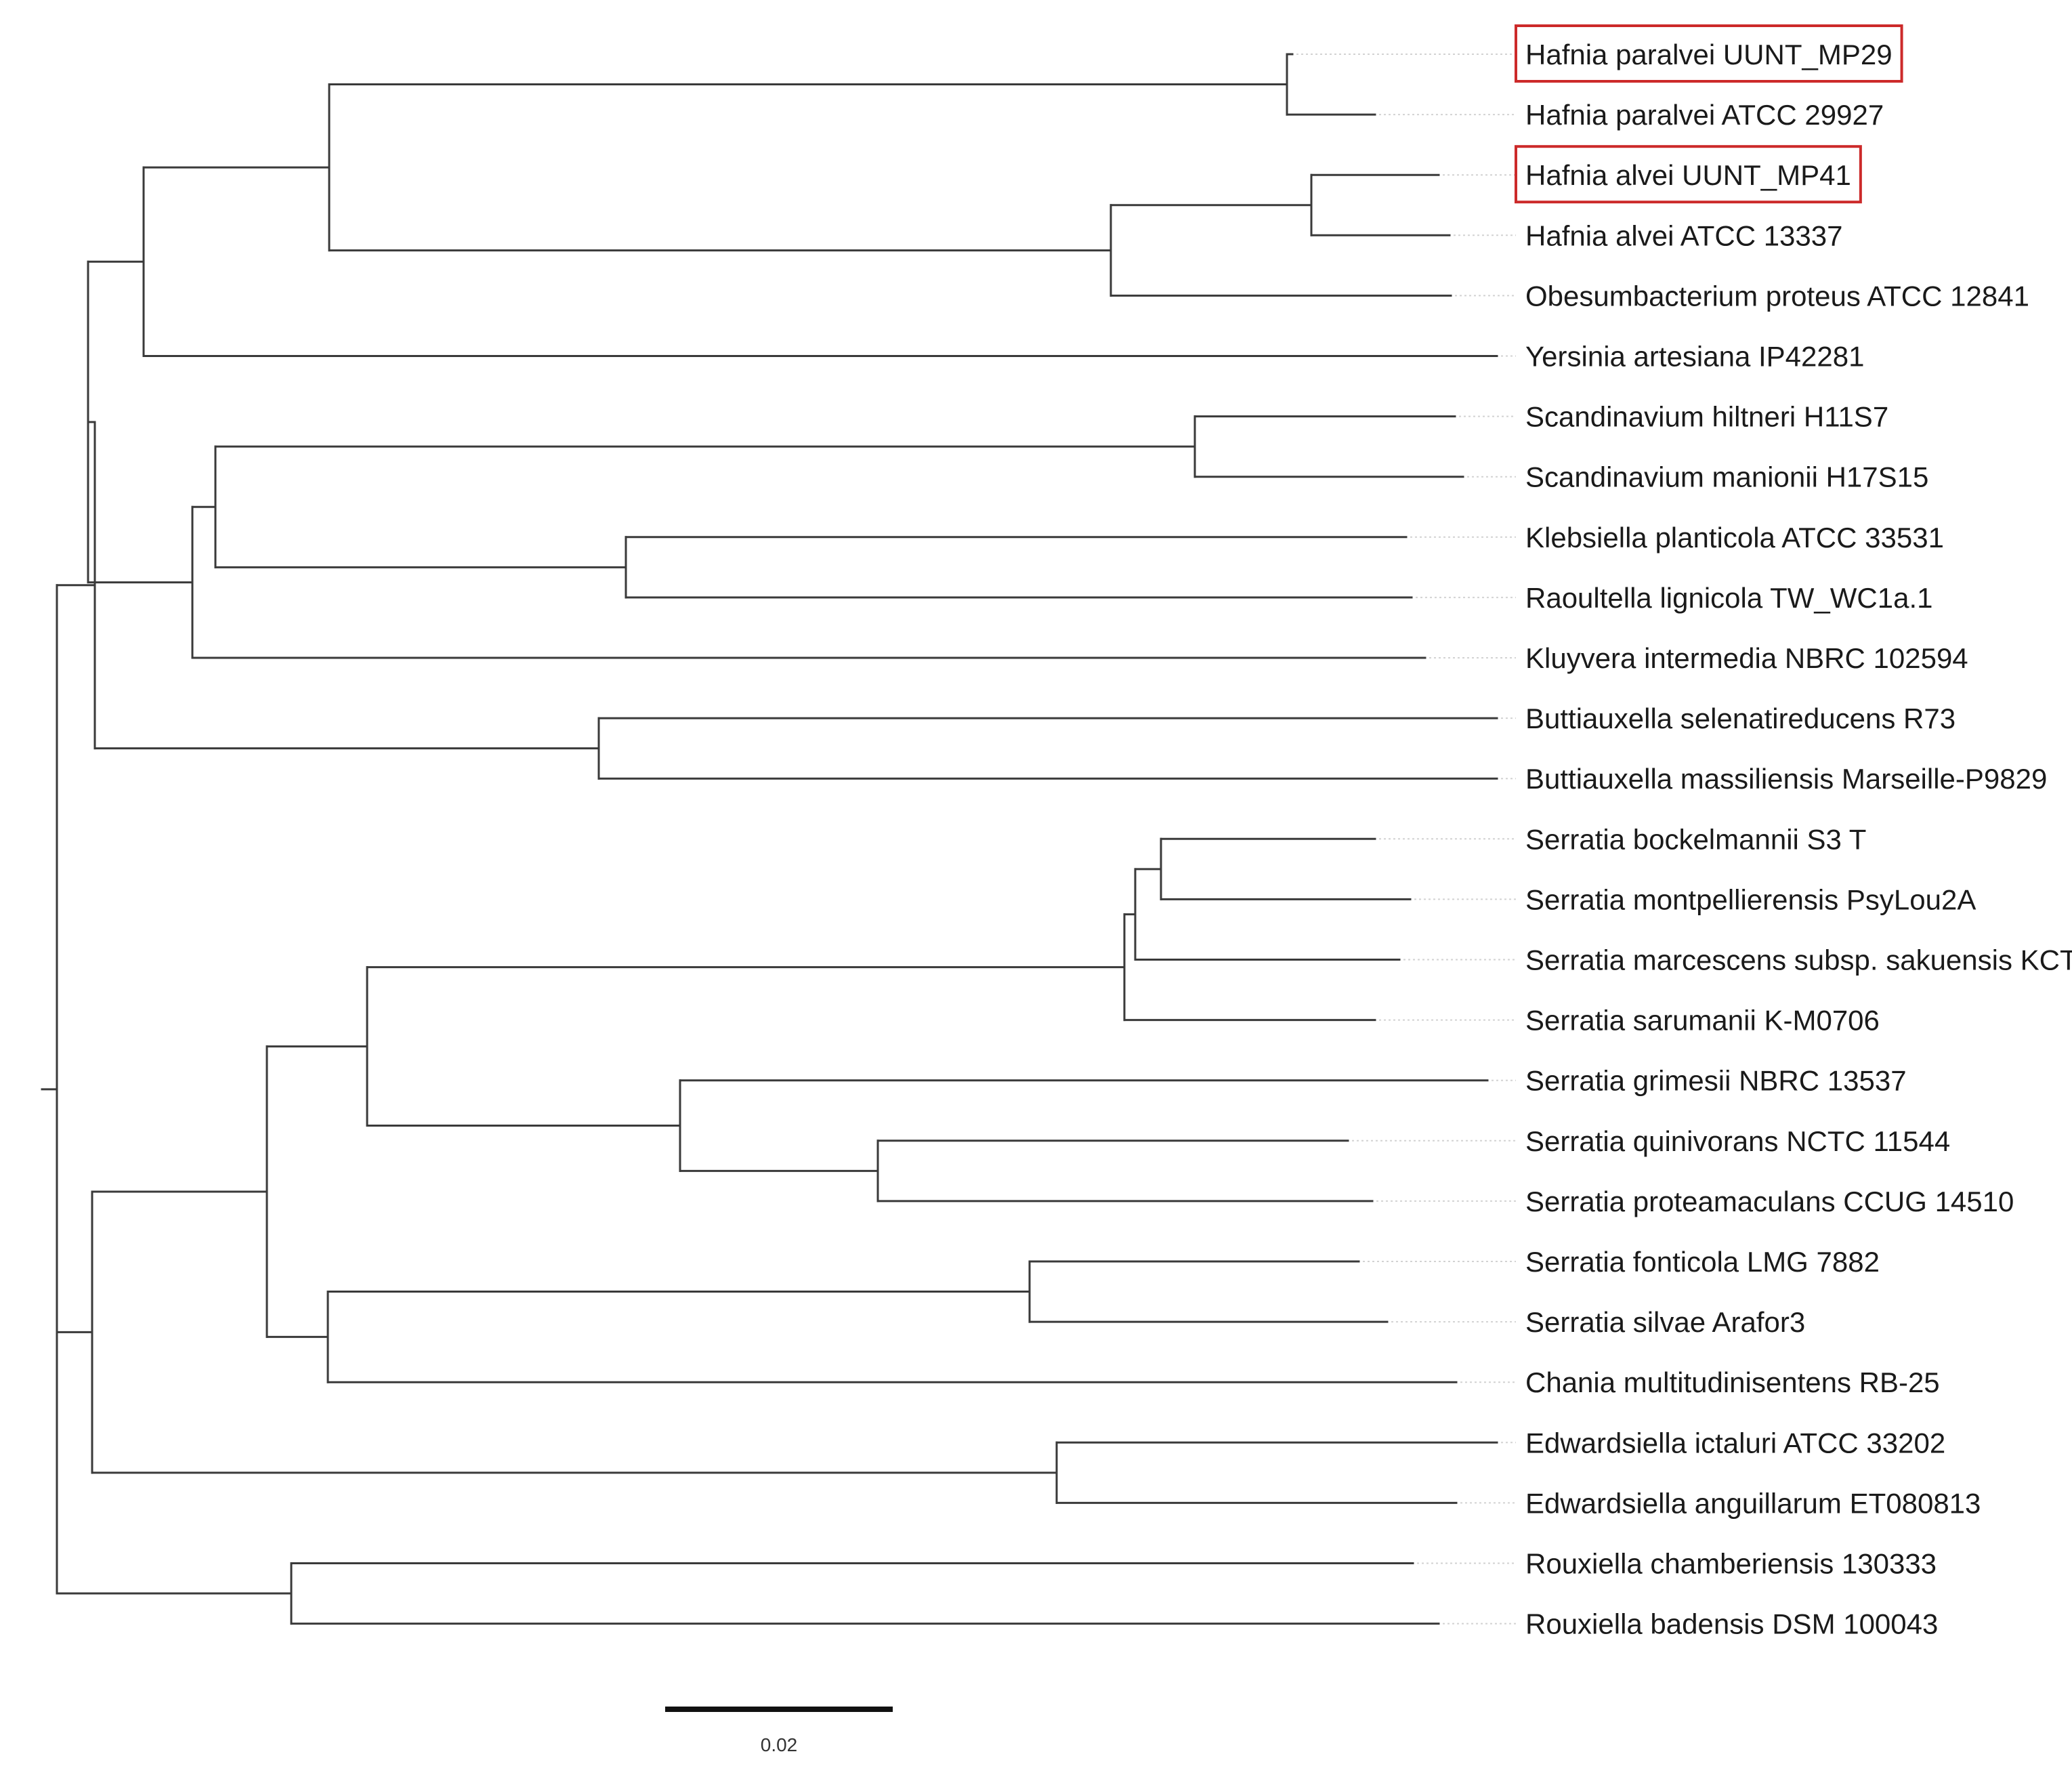  What do you see at coordinates (1702, 1021) in the screenshot?
I see `taxon-label: Serratia sarumanii K-M0706` at bounding box center [1702, 1021].